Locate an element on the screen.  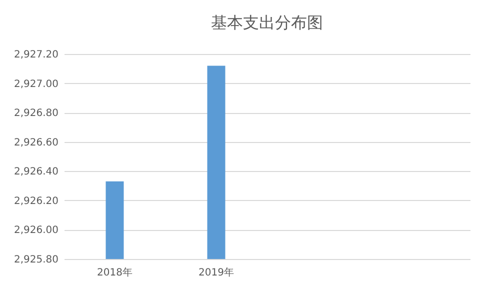
y-tick-label: 2,926.40 is located at coordinates (36, 172).